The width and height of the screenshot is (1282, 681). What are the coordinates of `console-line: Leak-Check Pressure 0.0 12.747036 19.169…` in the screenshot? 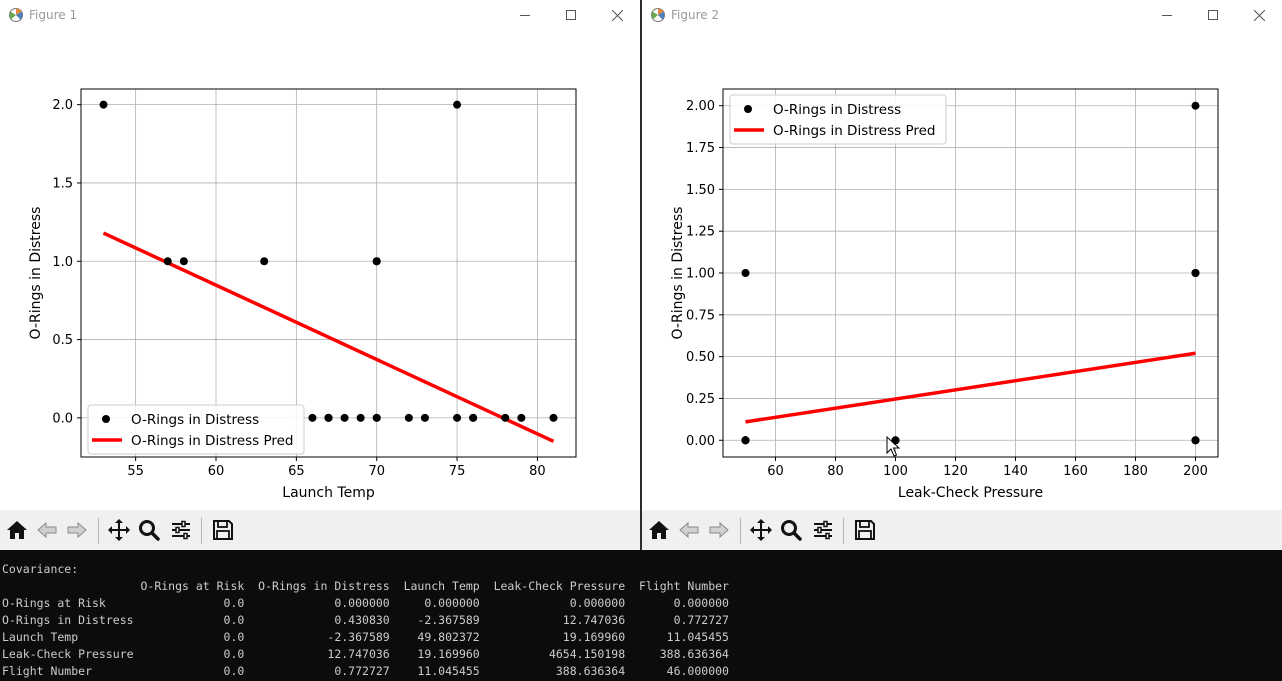 It's located at (365, 654).